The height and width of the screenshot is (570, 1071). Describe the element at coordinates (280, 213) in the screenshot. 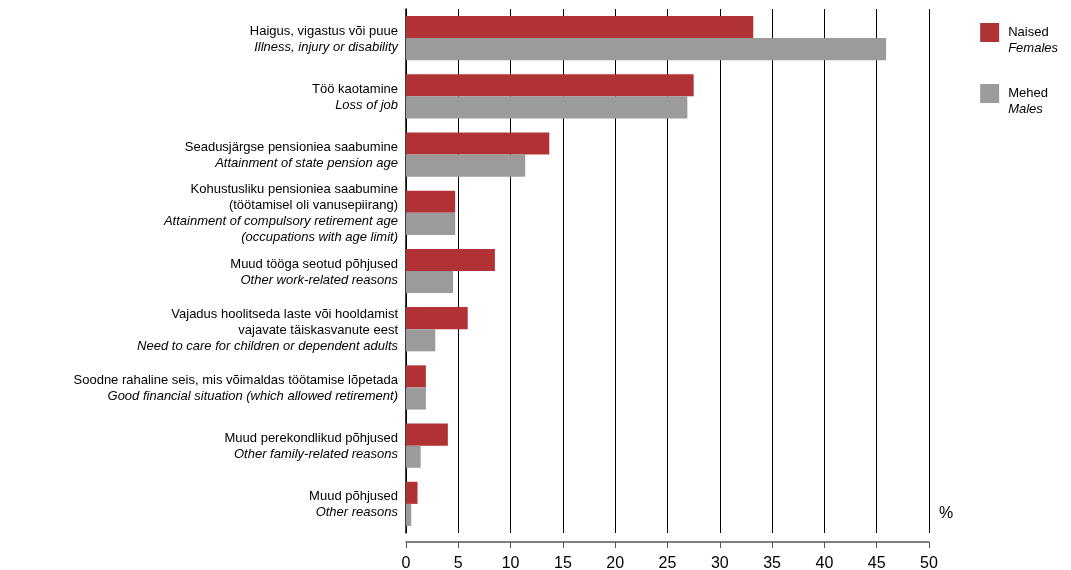

I see `y-tick-label: Kohustusliku pensioniea saabumine (töötamisel oli vanusepiirang) Attainment of compulsory retirement age (occupations with age limit)` at that location.